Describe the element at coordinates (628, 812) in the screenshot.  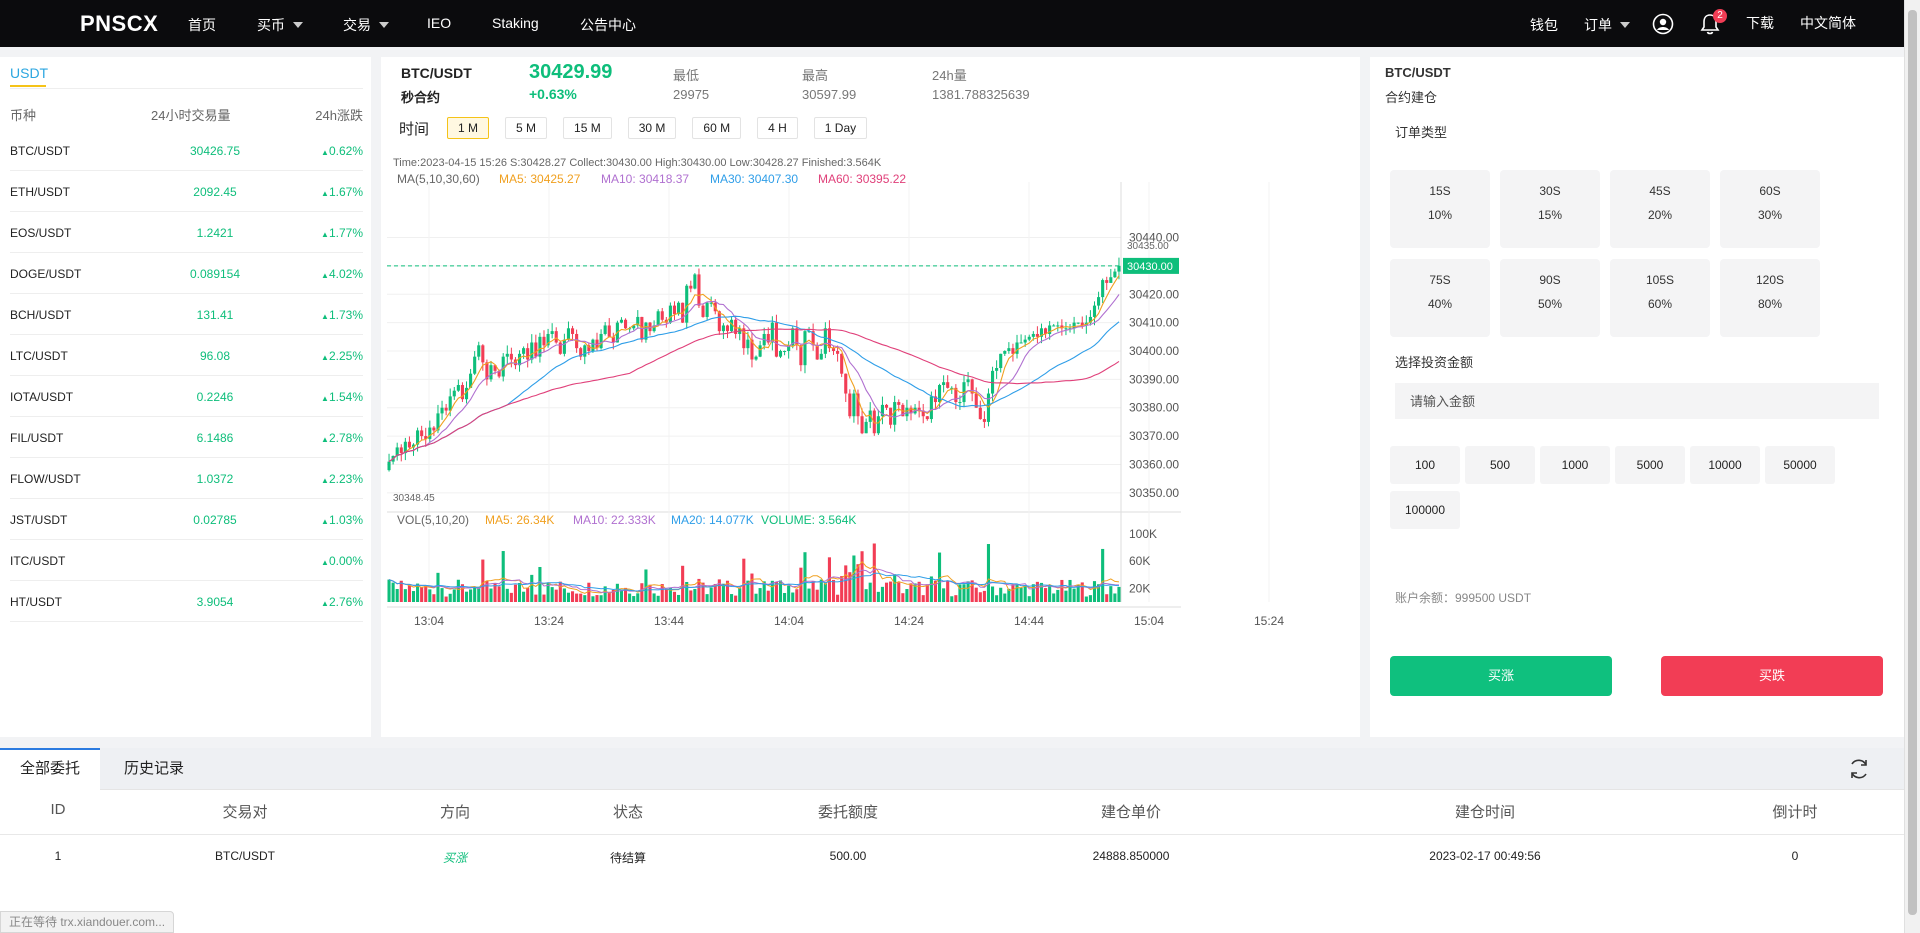
I see `table-header-status: 状态` at that location.